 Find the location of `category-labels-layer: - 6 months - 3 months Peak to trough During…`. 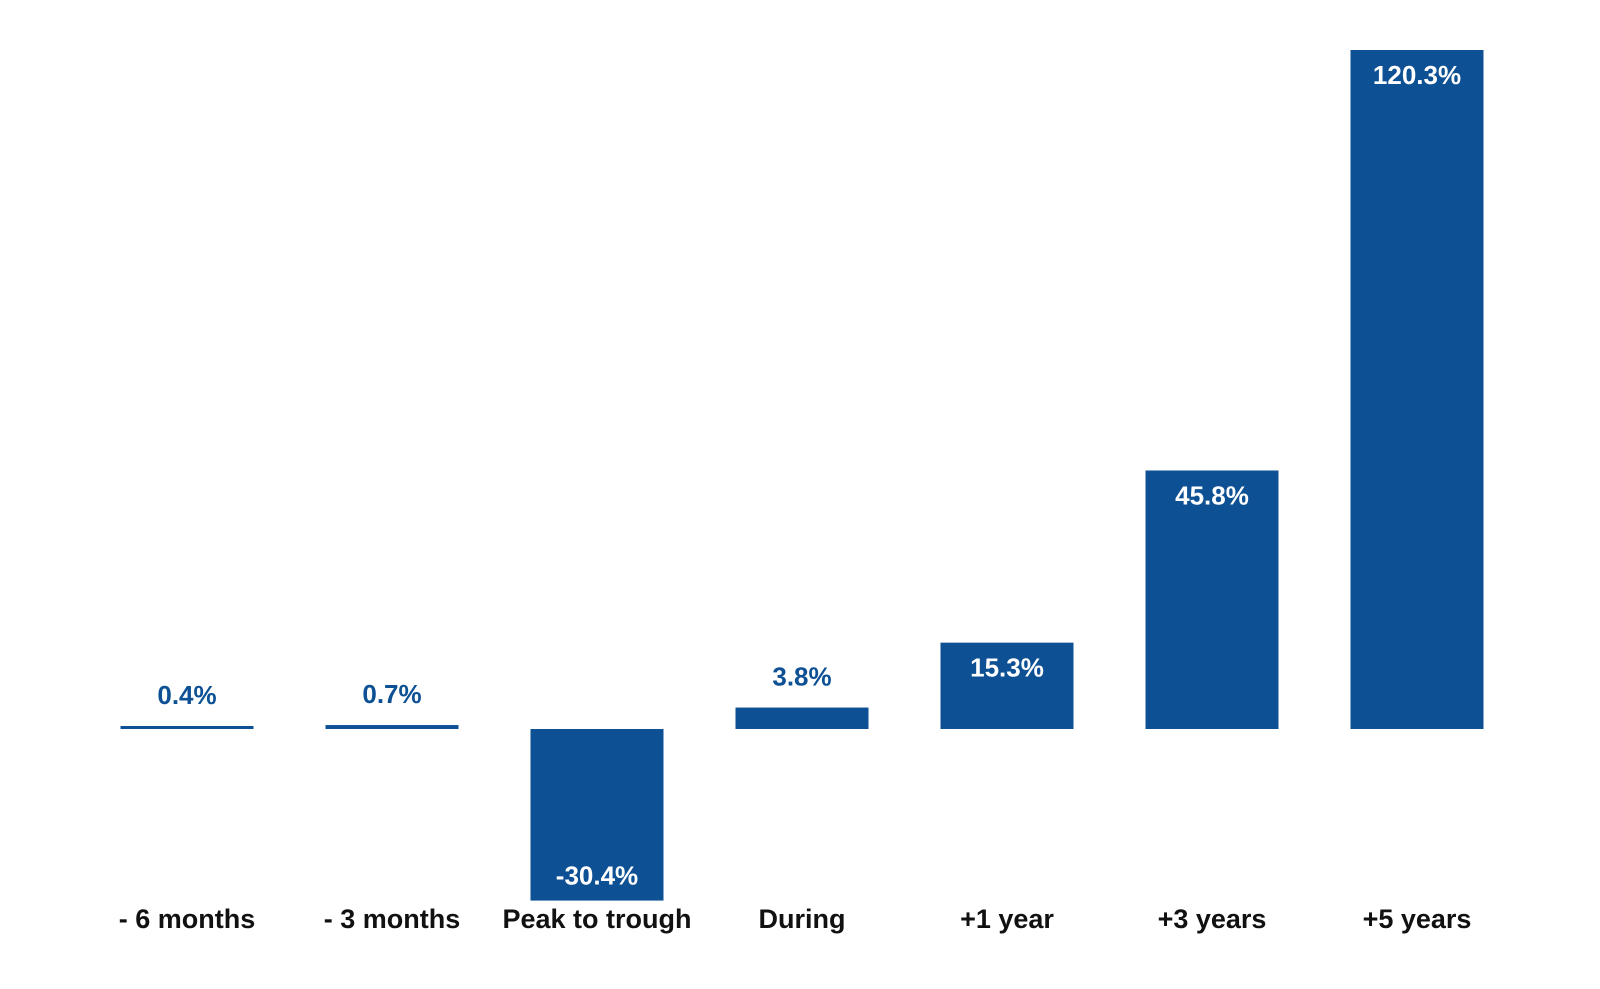

category-labels-layer: - 6 months - 3 months Peak to trough During… is located at coordinates (795, 919).